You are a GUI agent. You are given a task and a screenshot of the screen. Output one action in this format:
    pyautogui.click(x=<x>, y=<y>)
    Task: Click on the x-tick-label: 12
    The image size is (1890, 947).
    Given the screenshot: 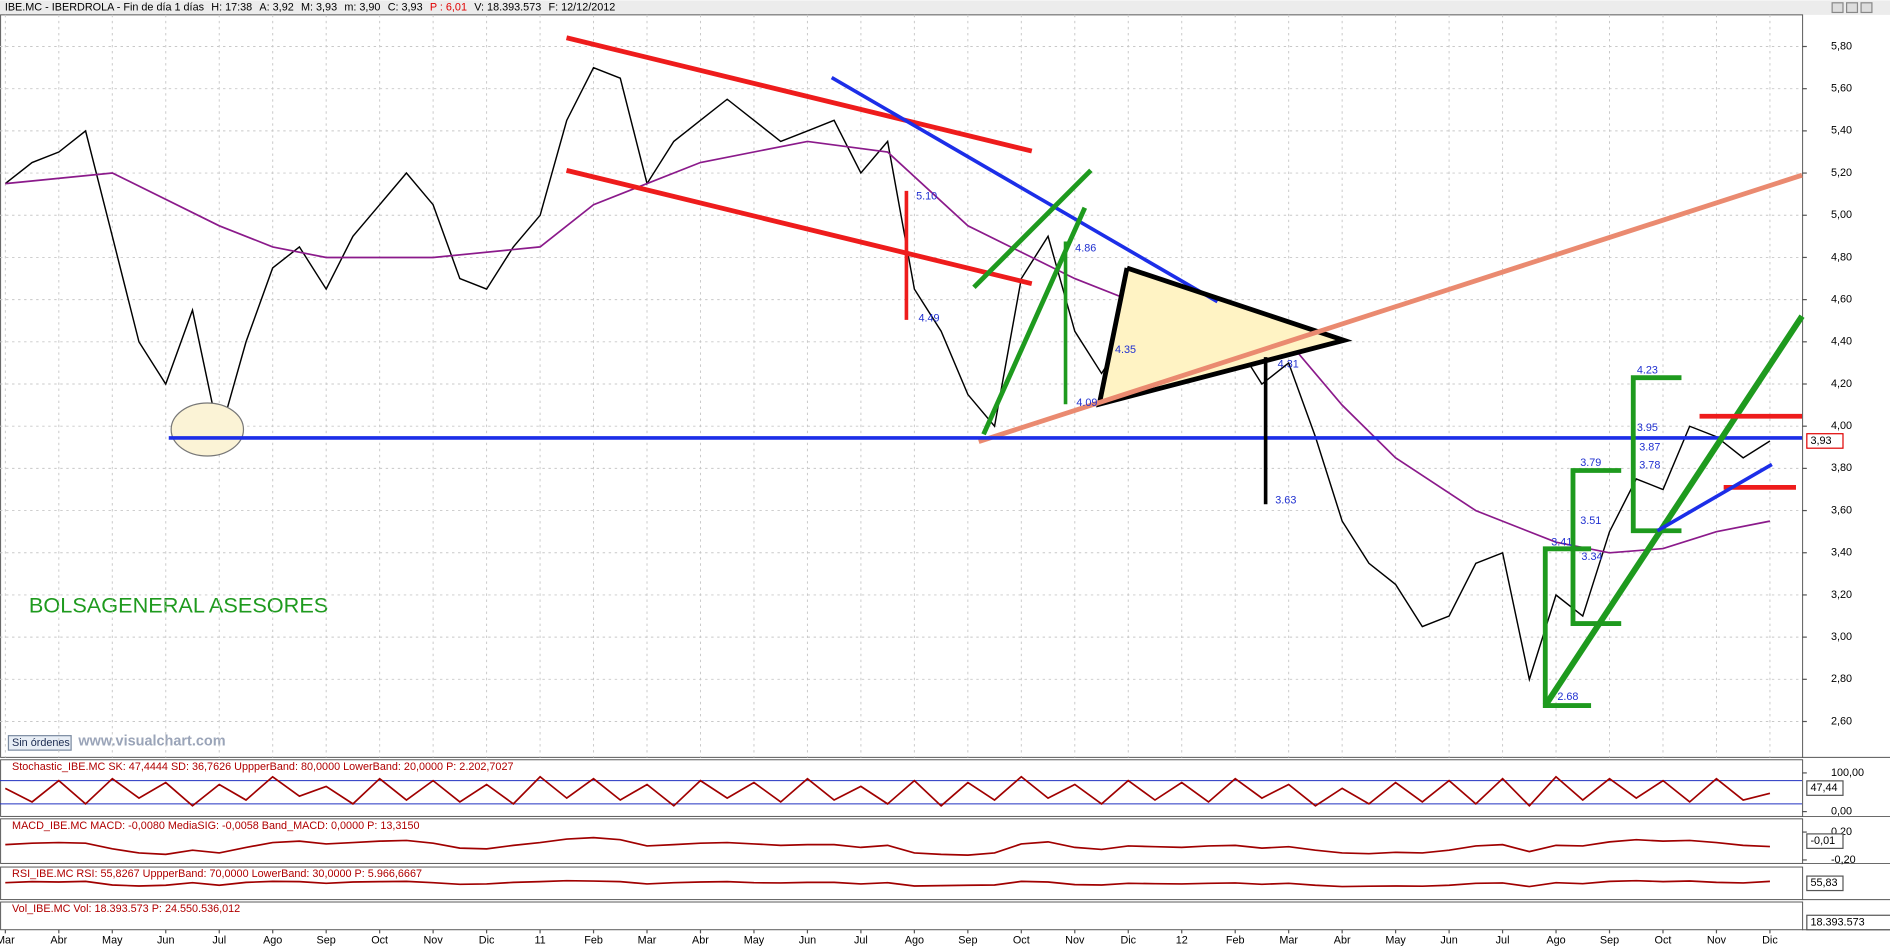 What is the action you would take?
    pyautogui.click(x=1182, y=940)
    